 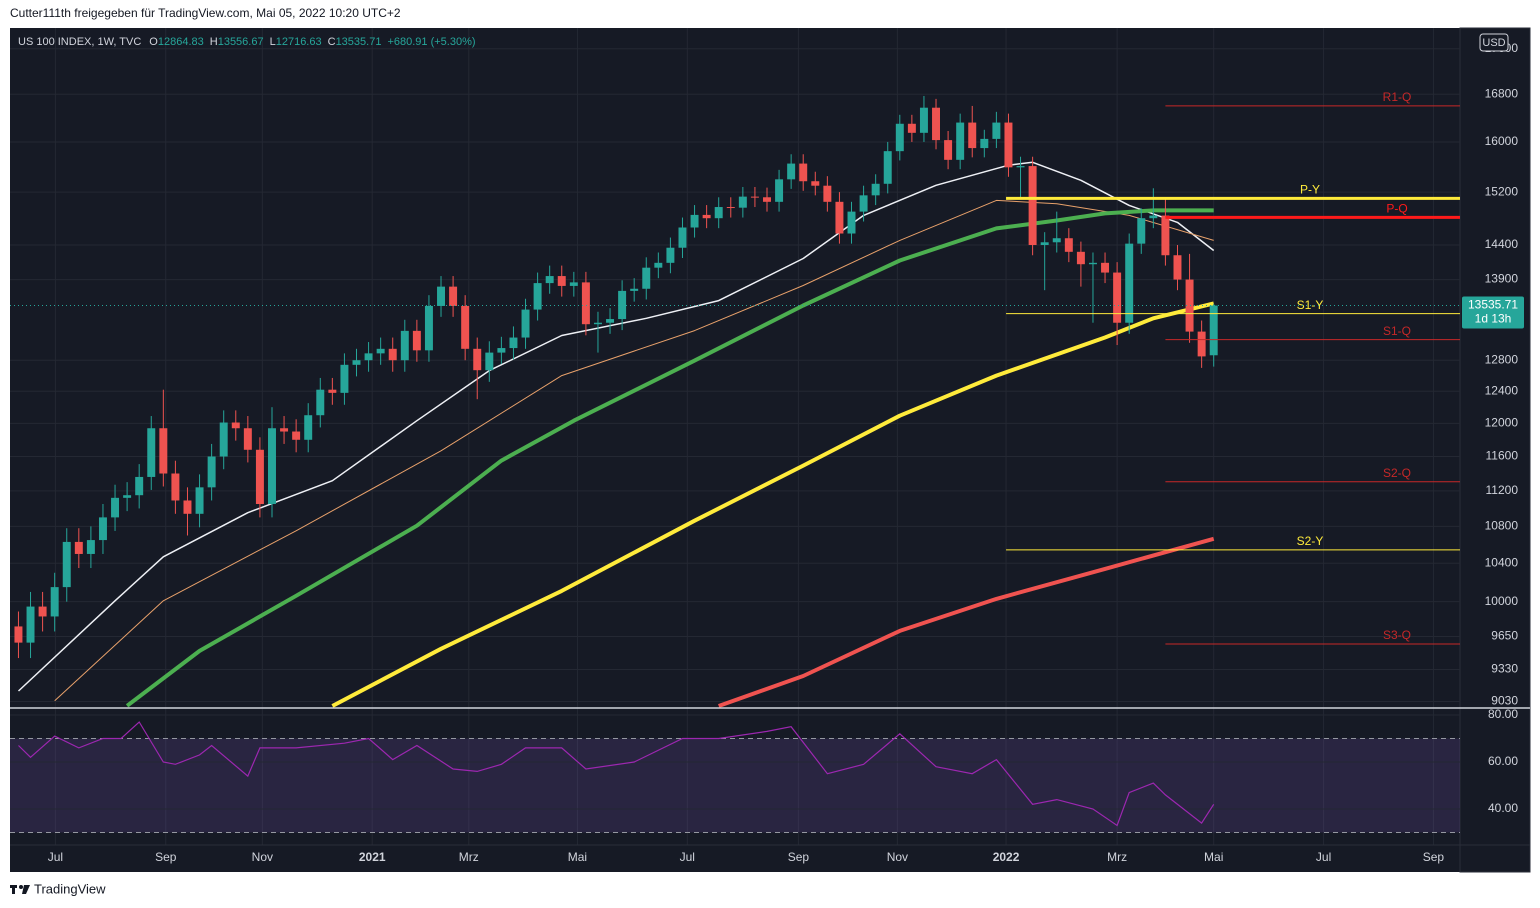 What do you see at coordinates (1502, 191) in the screenshot?
I see `y-tick-label: 15200` at bounding box center [1502, 191].